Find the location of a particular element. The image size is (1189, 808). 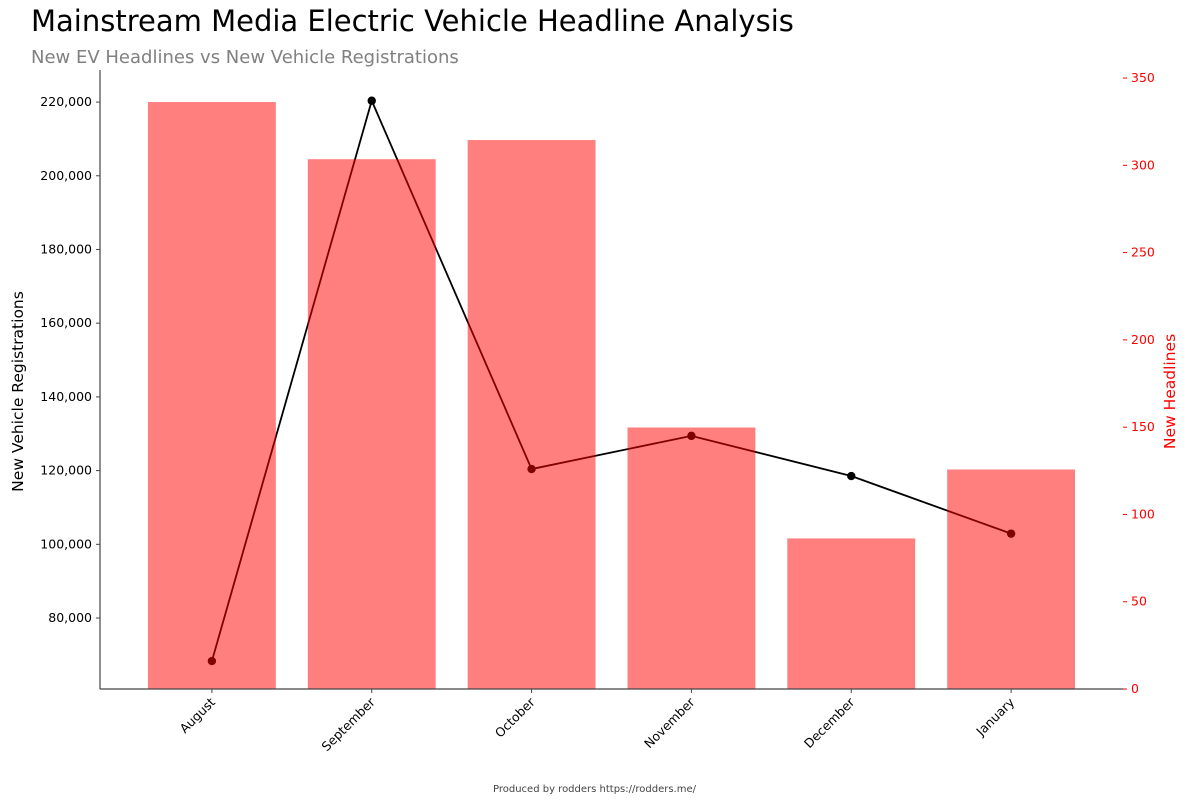

right-tick-label: 0 is located at coordinates (1135, 688).